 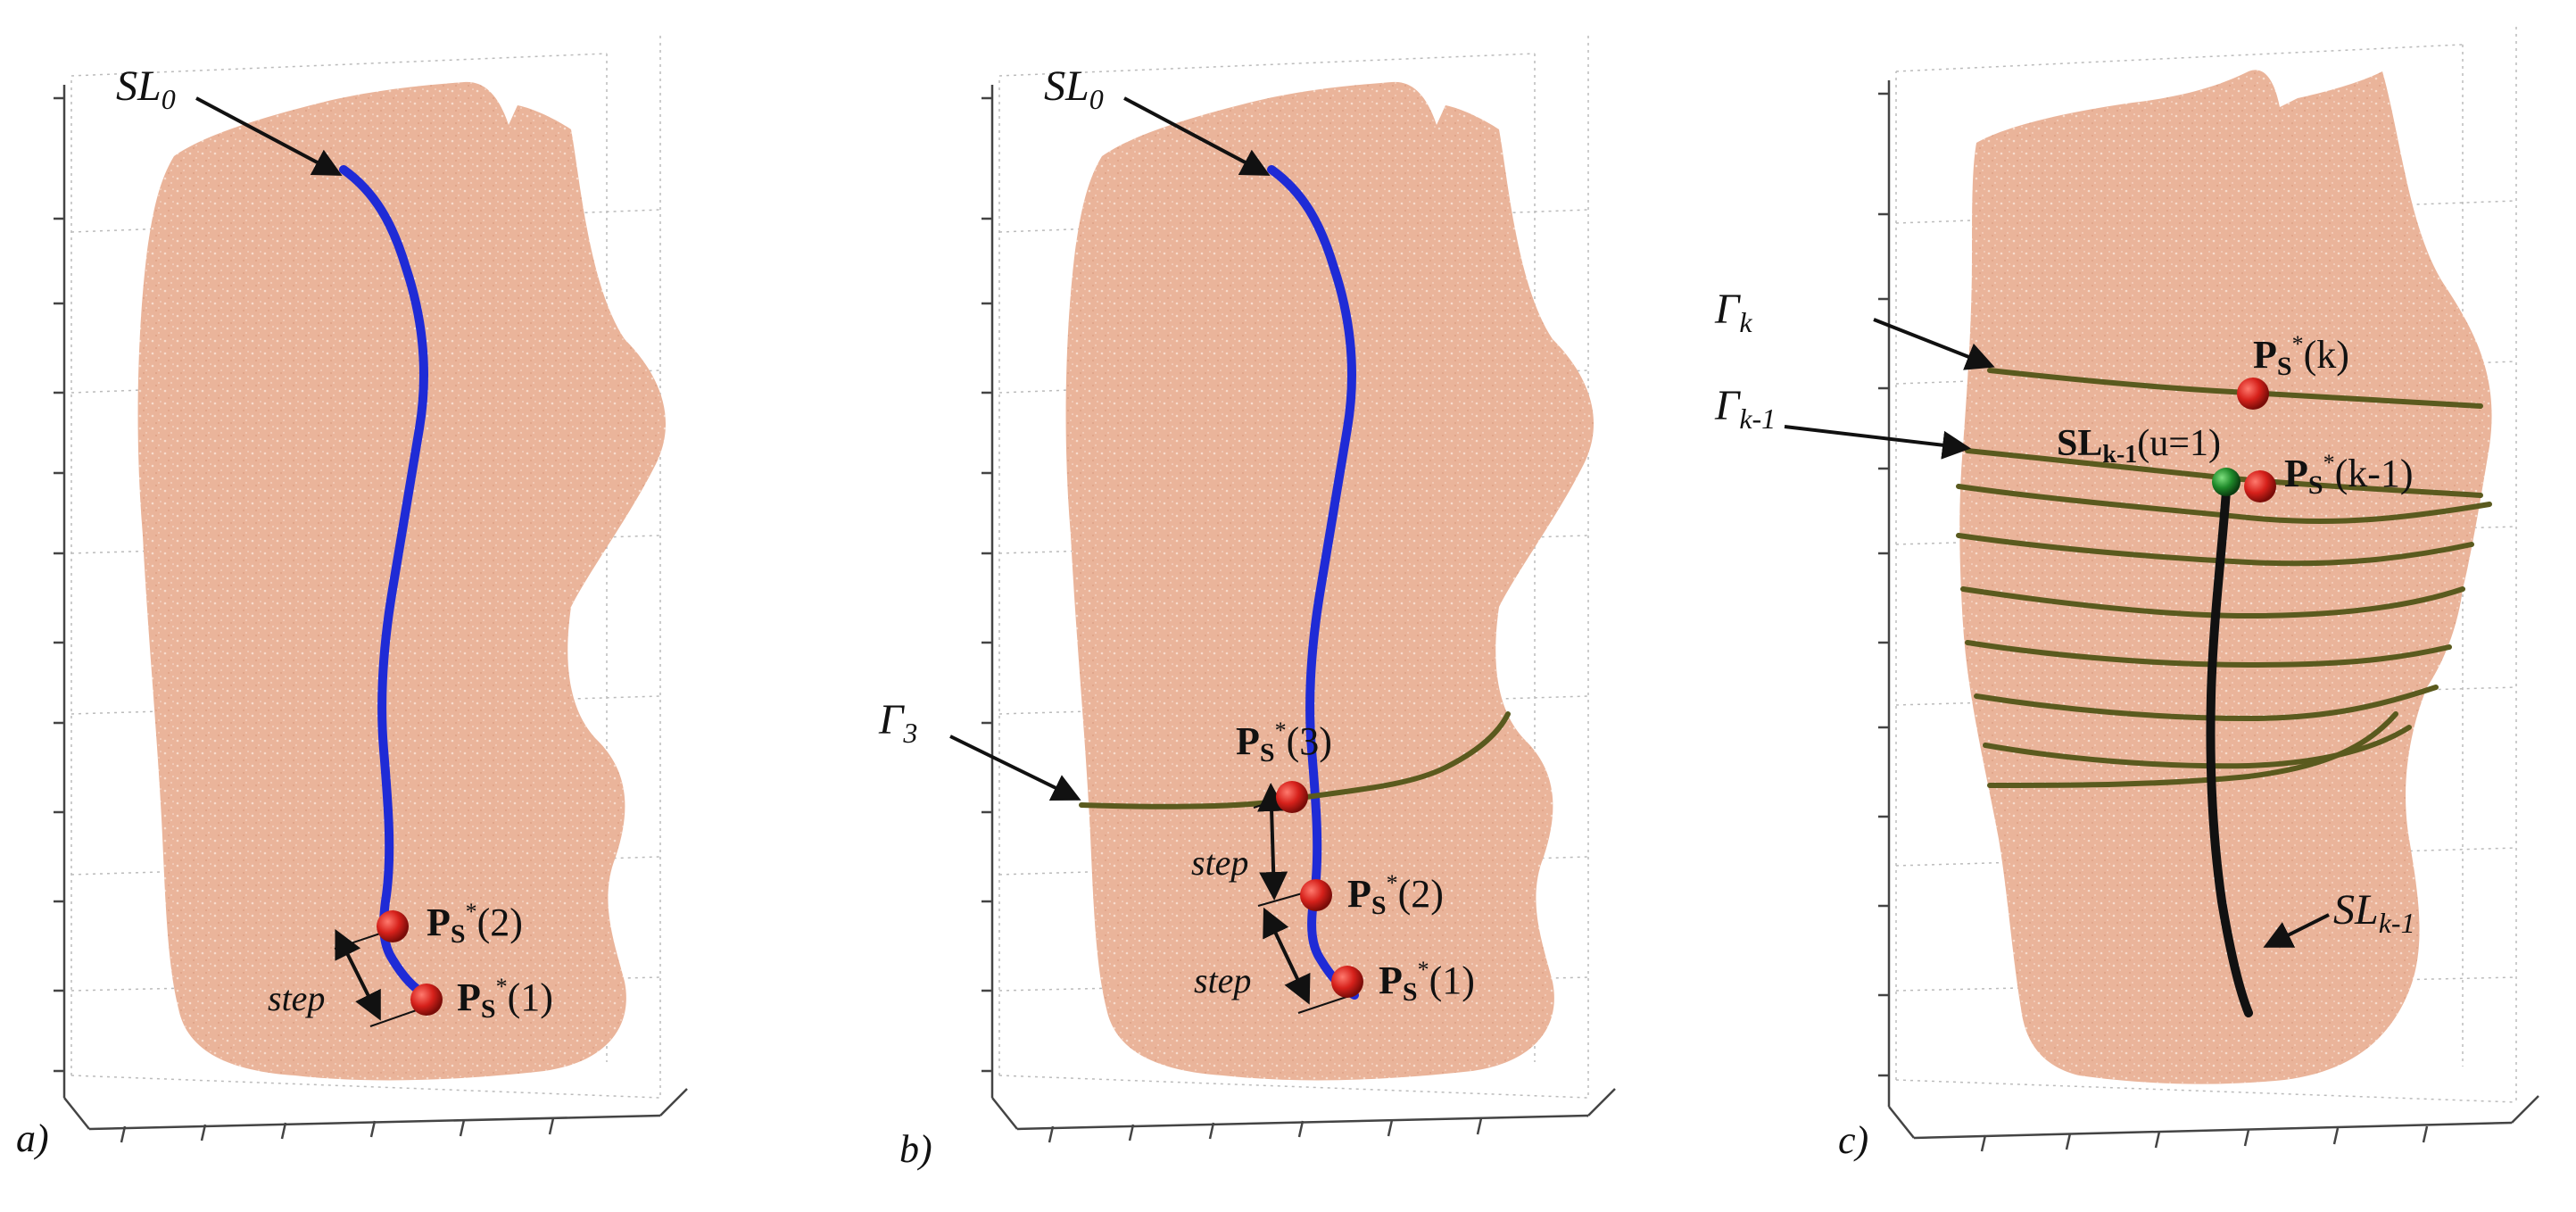 What do you see at coordinates (1287, 956) in the screenshot?
I see `panel-b-step-arrow-lower` at bounding box center [1287, 956].